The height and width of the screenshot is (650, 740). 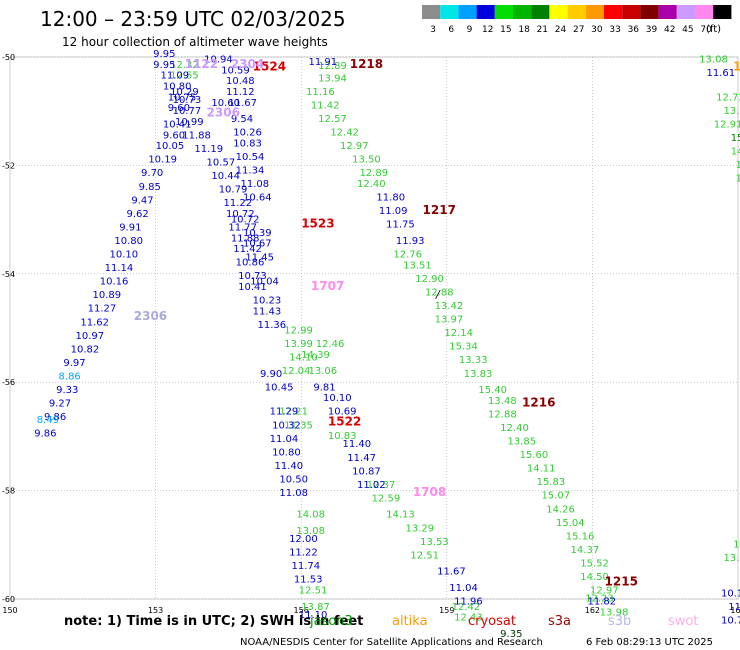 What do you see at coordinates (308, 580) in the screenshot?
I see `wave-height-point: 11.53` at bounding box center [308, 580].